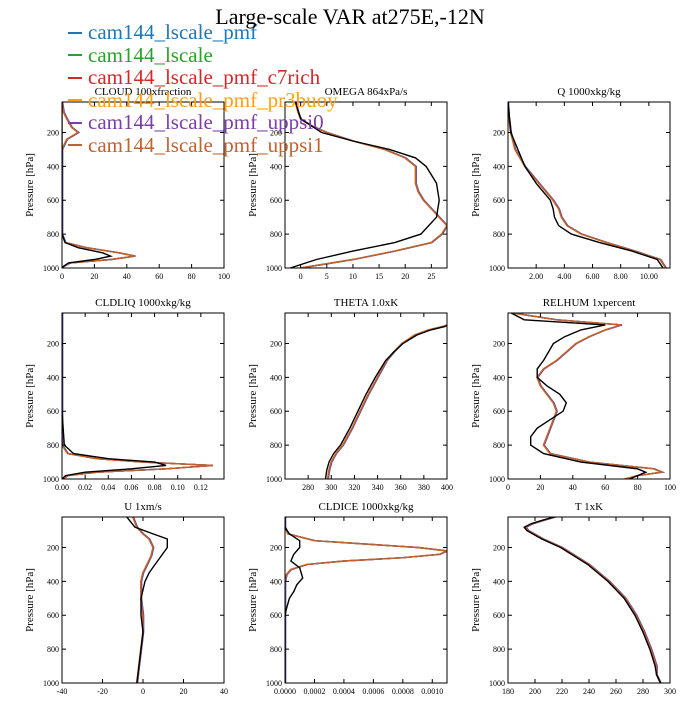 The width and height of the screenshot is (700, 705). What do you see at coordinates (605, 487) in the screenshot?
I see `x-tick-label: 60` at bounding box center [605, 487].